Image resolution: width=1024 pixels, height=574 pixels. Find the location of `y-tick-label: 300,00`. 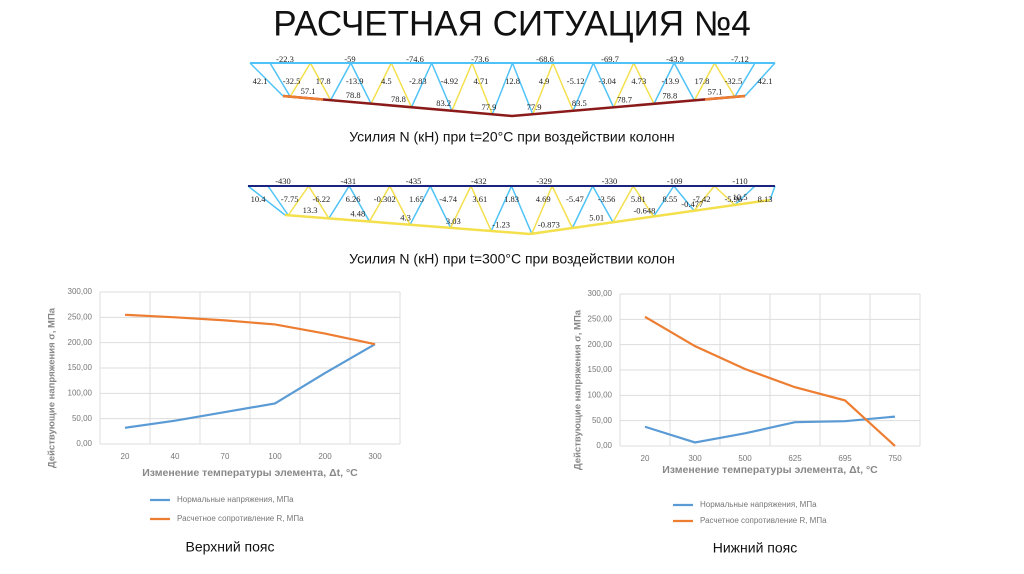

y-tick-label: 300,00 is located at coordinates (600, 293).